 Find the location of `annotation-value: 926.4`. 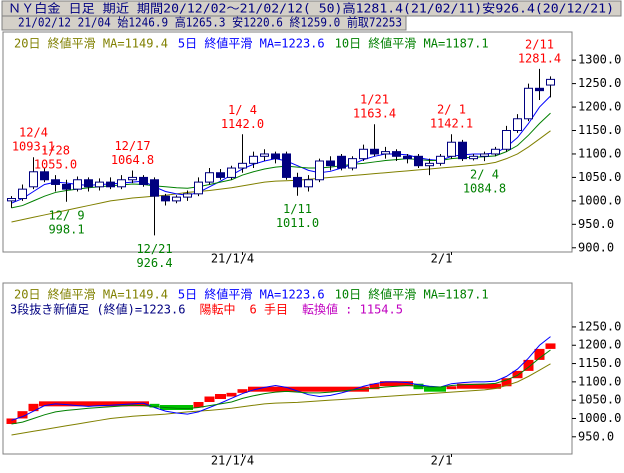

annotation-value: 926.4 is located at coordinates (154, 263).